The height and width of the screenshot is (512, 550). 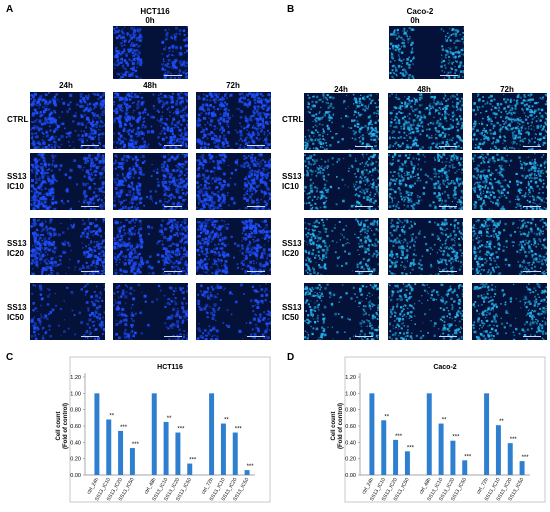 I want to click on caco2-y-tick-label: 0.40, so click(x=350, y=443).